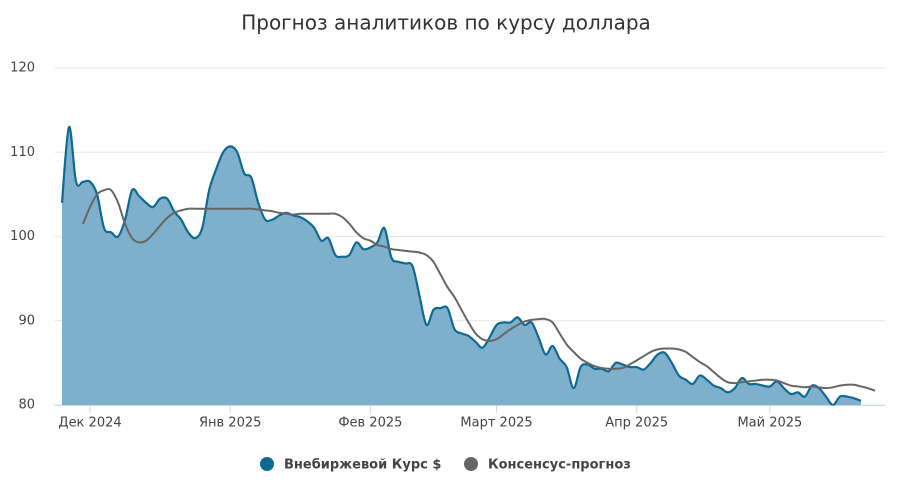 The height and width of the screenshot is (485, 911). What do you see at coordinates (496, 423) in the screenshot?
I see `x-tick-label: Март 2025` at bounding box center [496, 423].